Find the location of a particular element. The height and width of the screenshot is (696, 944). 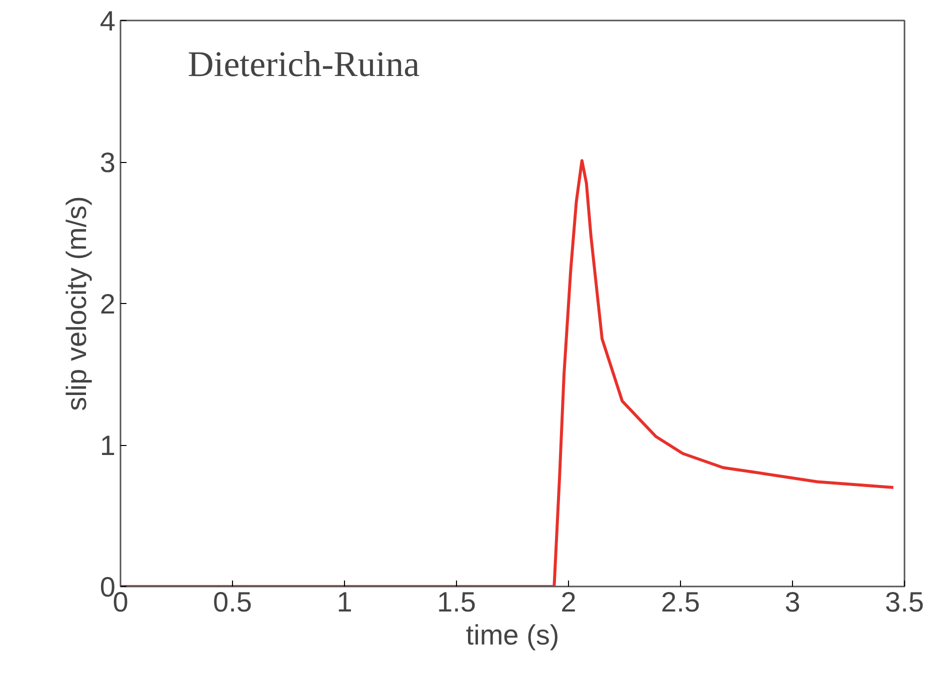

x-tick-label: 2 is located at coordinates (568, 602).